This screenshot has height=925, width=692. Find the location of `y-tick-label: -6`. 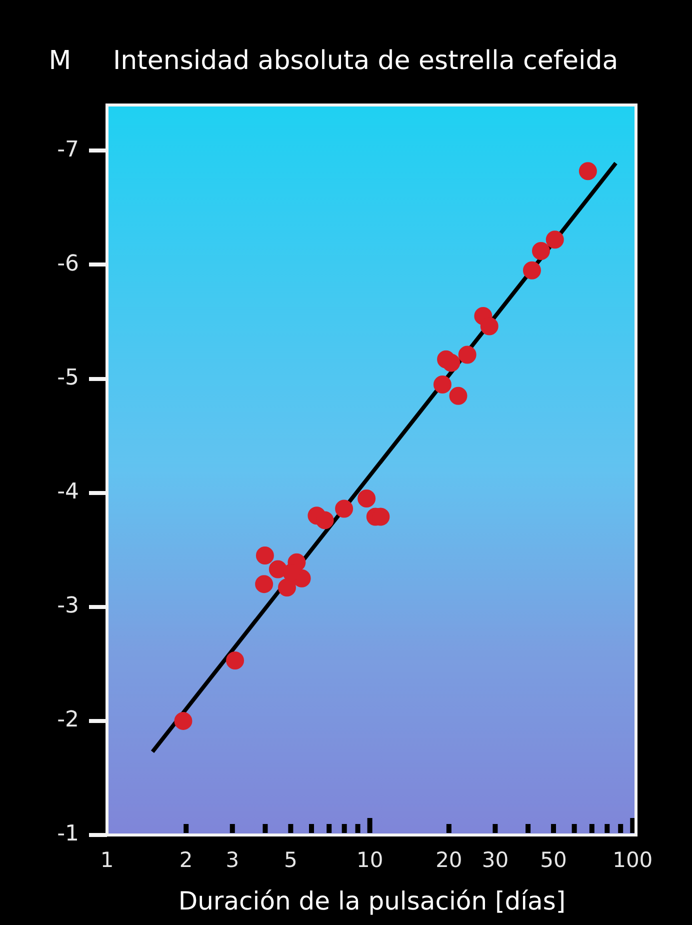

y-tick-label: -6 is located at coordinates (68, 263).